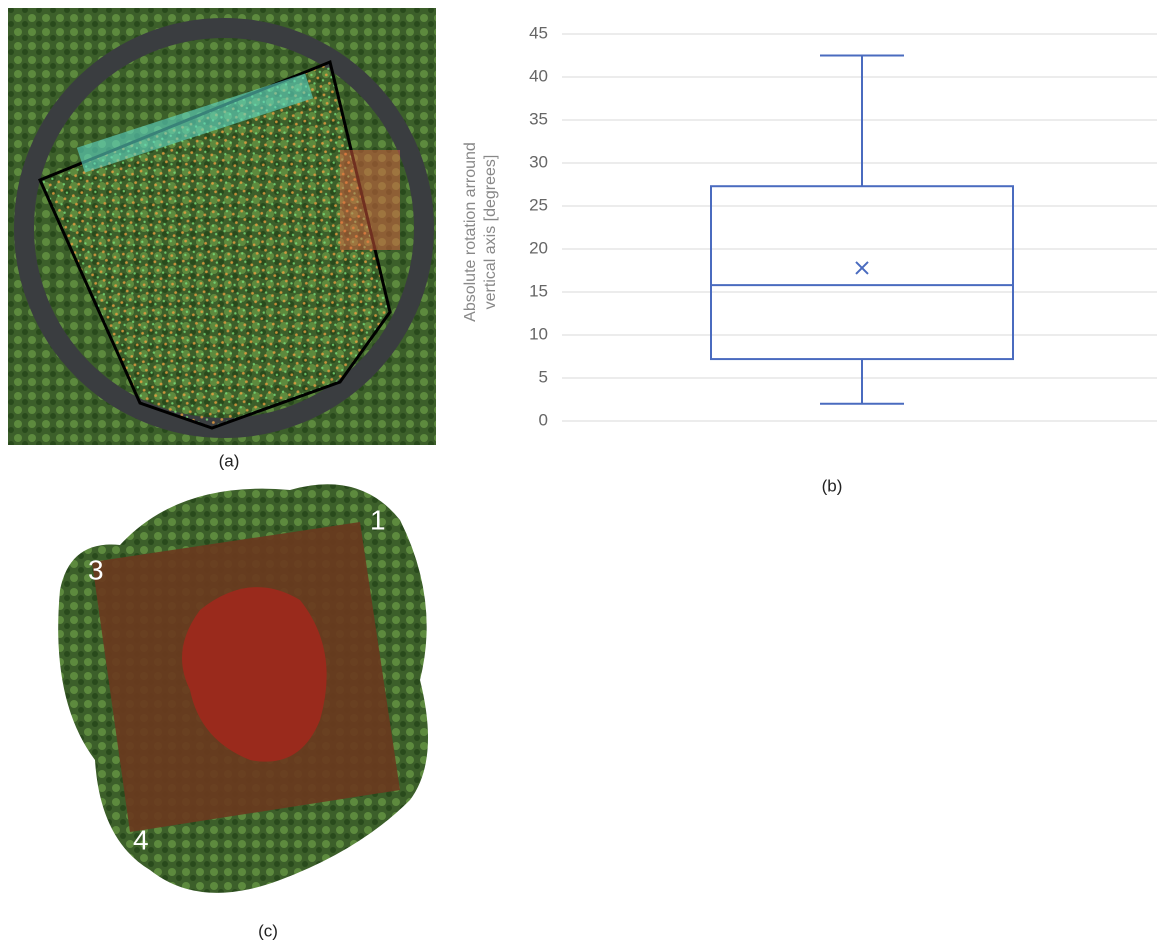 The image size is (1157, 949). What do you see at coordinates (141, 839) in the screenshot?
I see `corner-number: 4` at bounding box center [141, 839].